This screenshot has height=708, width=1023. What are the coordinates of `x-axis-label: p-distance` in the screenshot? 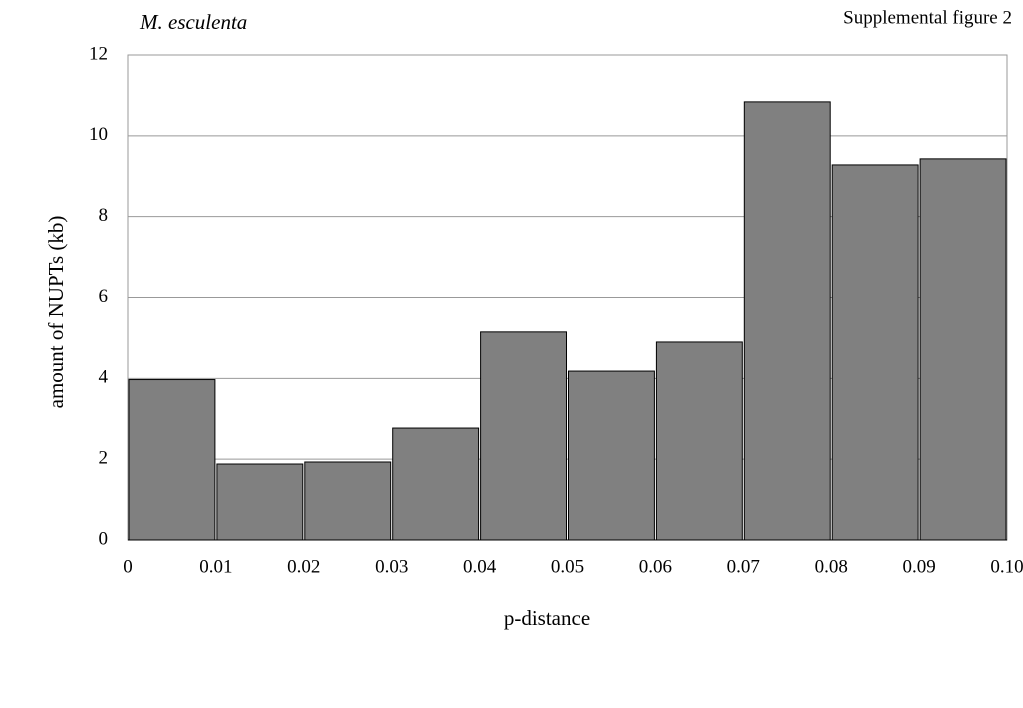 It's located at (547, 618).